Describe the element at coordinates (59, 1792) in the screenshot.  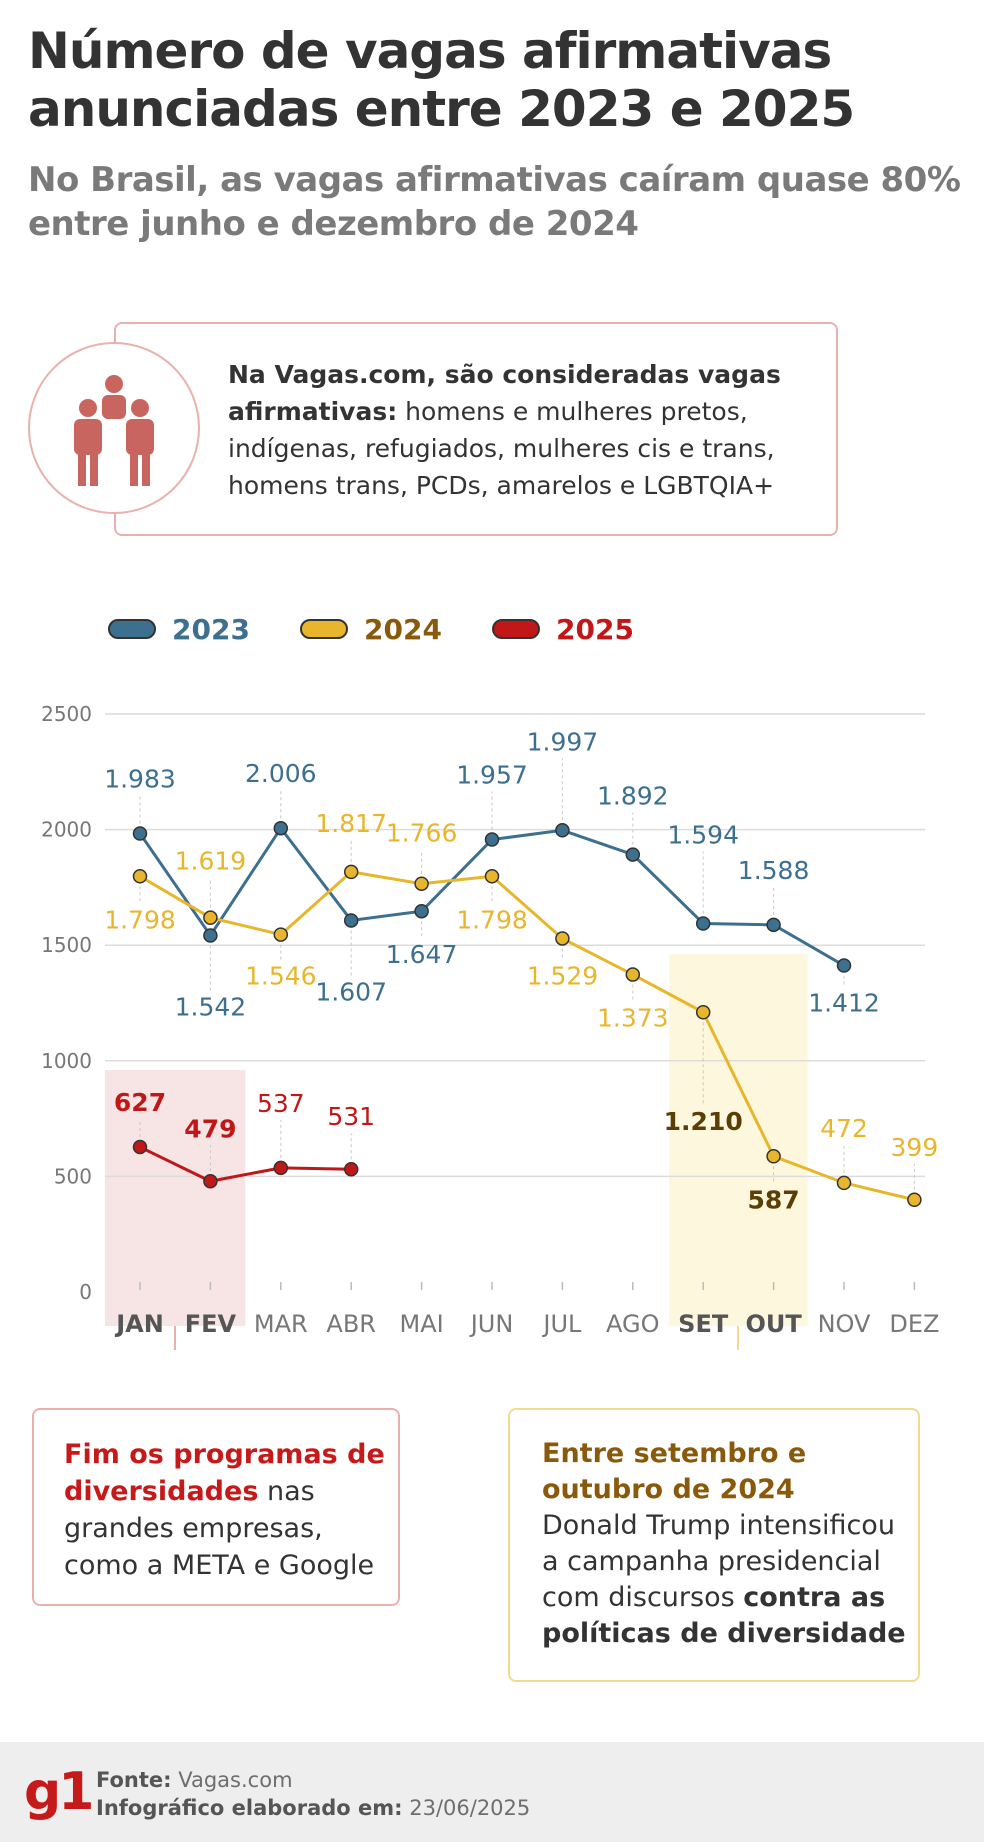
I see `g1-logo: g1` at that location.